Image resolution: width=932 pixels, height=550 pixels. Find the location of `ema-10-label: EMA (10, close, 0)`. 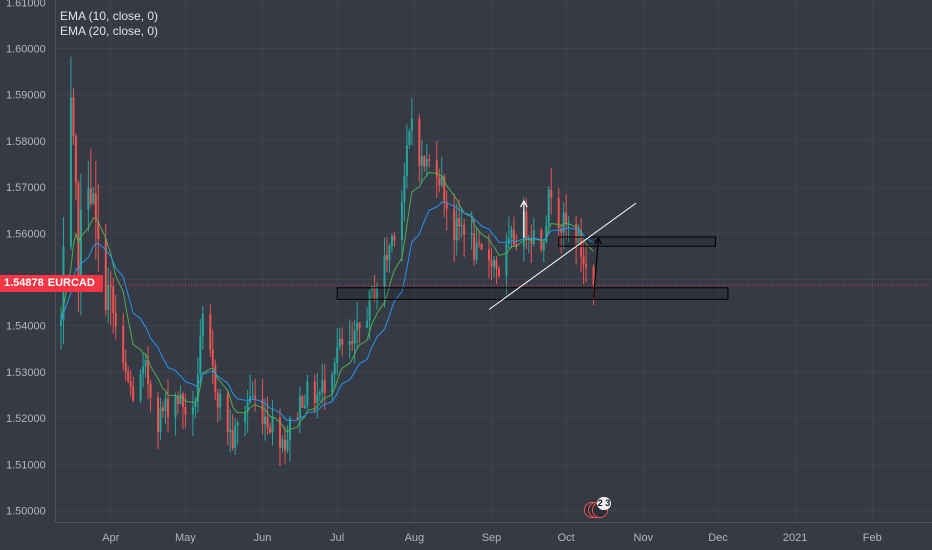

ema-10-label: EMA (10, close, 0) is located at coordinates (109, 16).